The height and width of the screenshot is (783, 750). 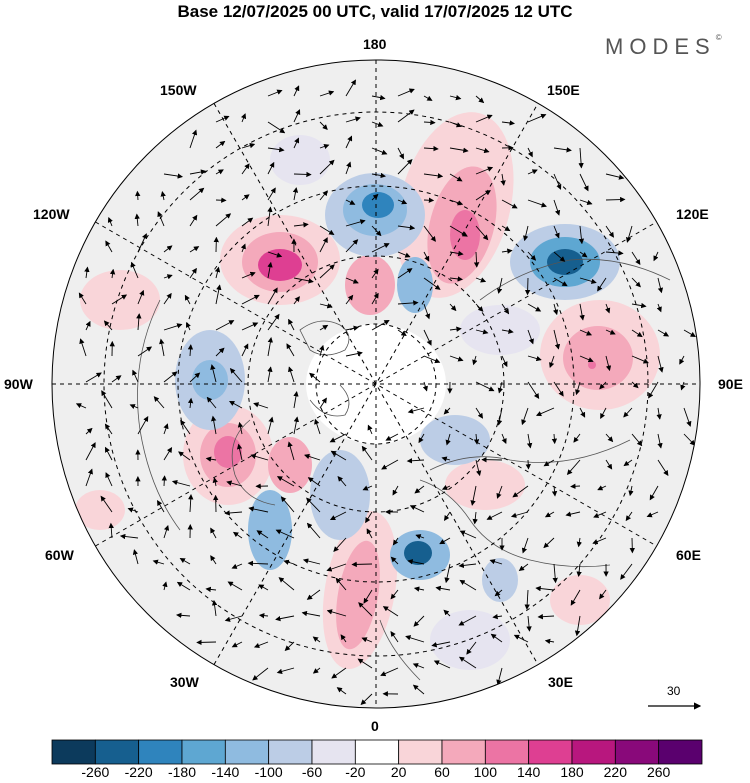 I want to click on colorbar-tick-label: 140, so click(x=528, y=772).